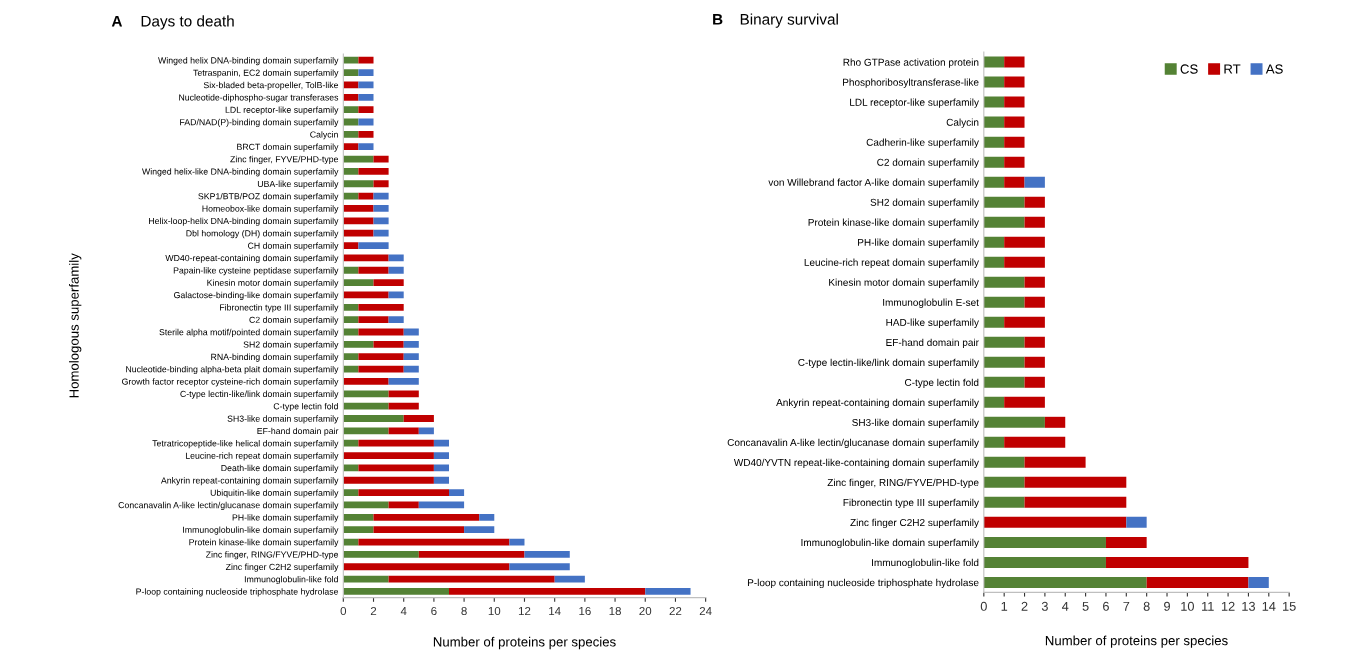 Image resolution: width=1357 pixels, height=651 pixels. Describe the element at coordinates (244, 221) in the screenshot. I see `y-tick-label: Helix-loop-helix DNA-binding domain superfamily` at that location.